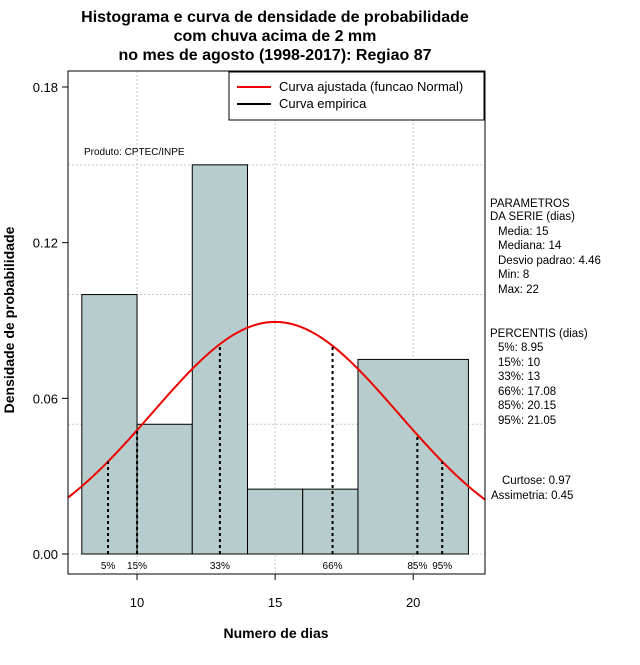 This screenshot has width=640, height=665. What do you see at coordinates (45, 243) in the screenshot?
I see `y-tick-label: 0.12` at bounding box center [45, 243].